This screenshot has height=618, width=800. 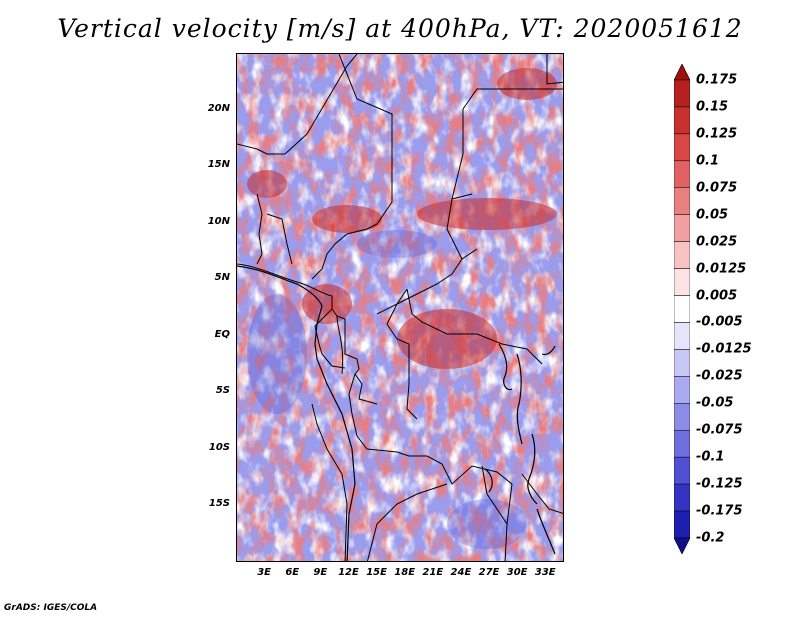 What do you see at coordinates (222, 334) in the screenshot?
I see `lat-tick-label: EQ` at bounding box center [222, 334].